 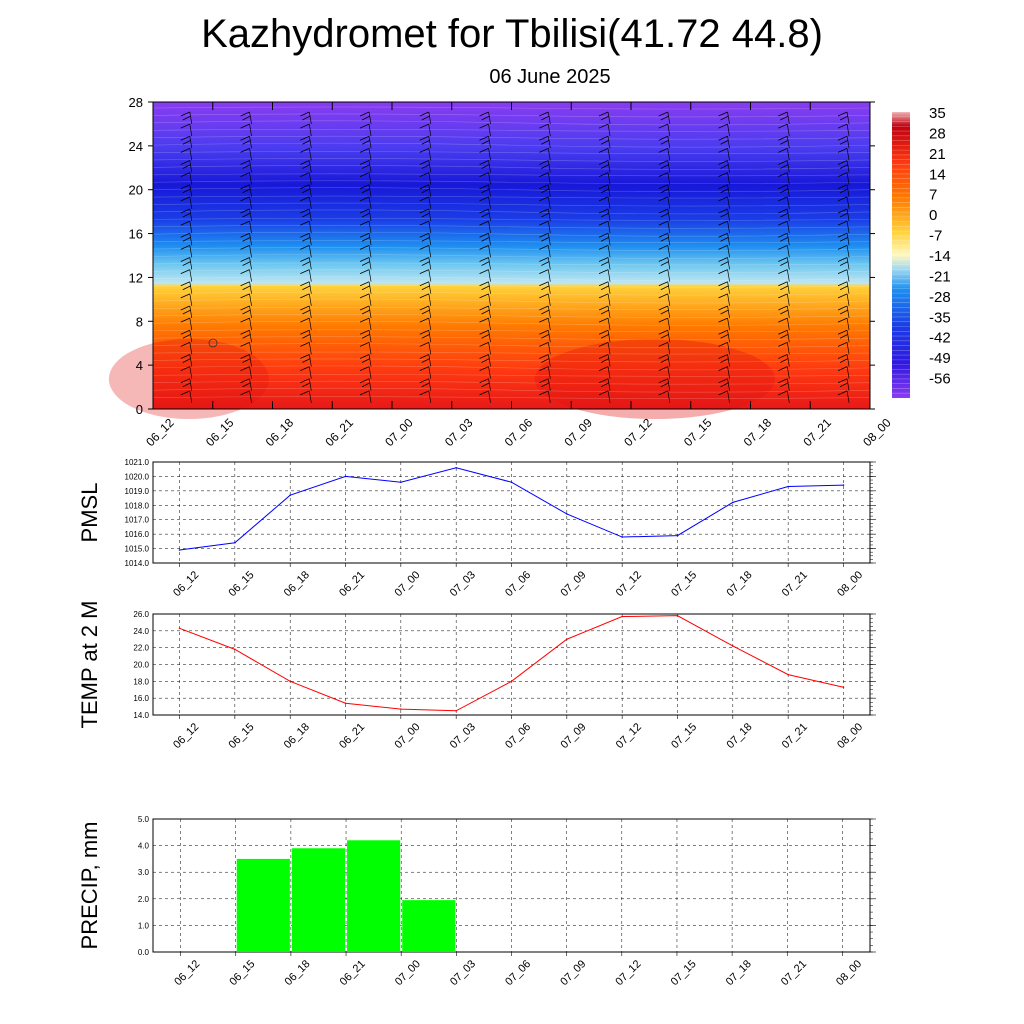 I want to click on contour-line, so click(x=511, y=286).